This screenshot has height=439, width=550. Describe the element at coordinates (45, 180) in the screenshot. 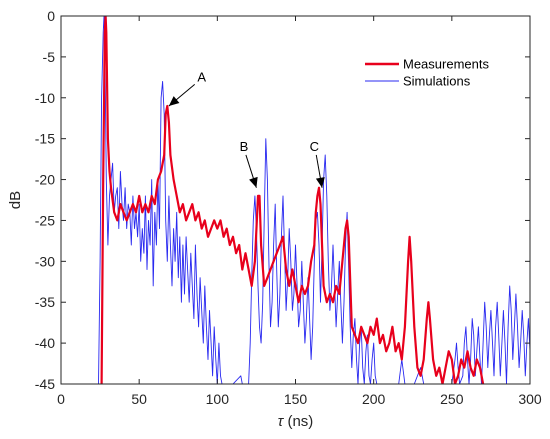

I see `y-tick-label: -20` at that location.